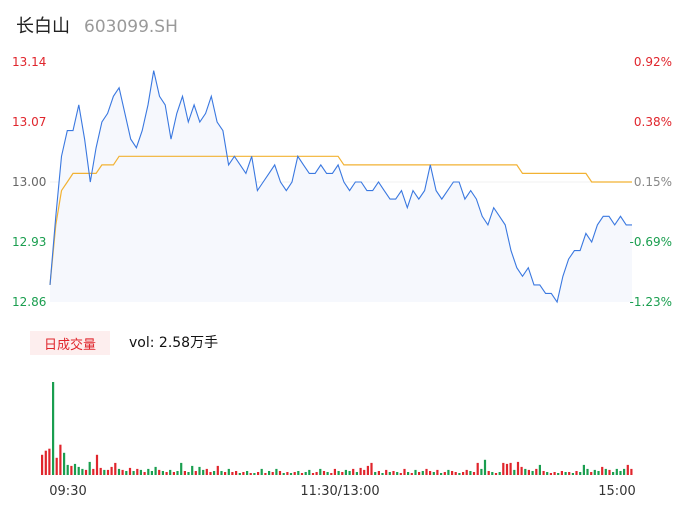 The image size is (686, 524). I want to click on price-tick-label: 12.86, so click(29, 302).